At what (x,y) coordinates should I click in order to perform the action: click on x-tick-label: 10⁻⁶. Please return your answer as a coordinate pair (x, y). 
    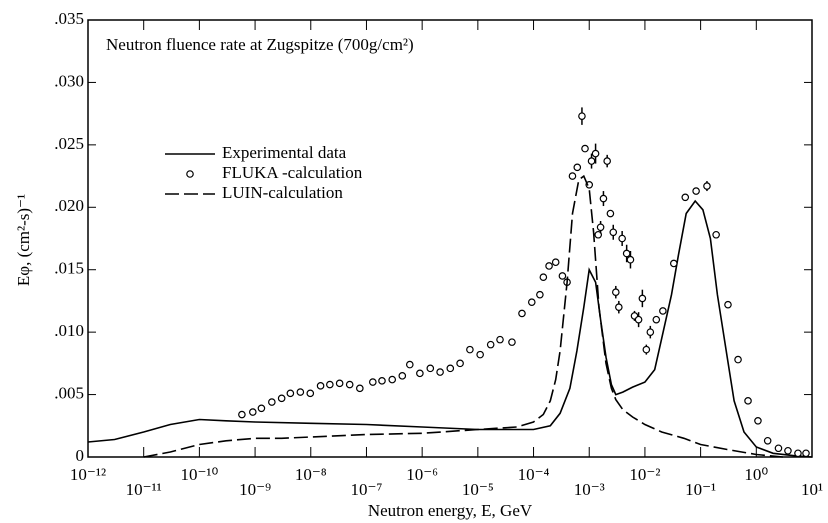
    Looking at the image, I should click on (422, 474).